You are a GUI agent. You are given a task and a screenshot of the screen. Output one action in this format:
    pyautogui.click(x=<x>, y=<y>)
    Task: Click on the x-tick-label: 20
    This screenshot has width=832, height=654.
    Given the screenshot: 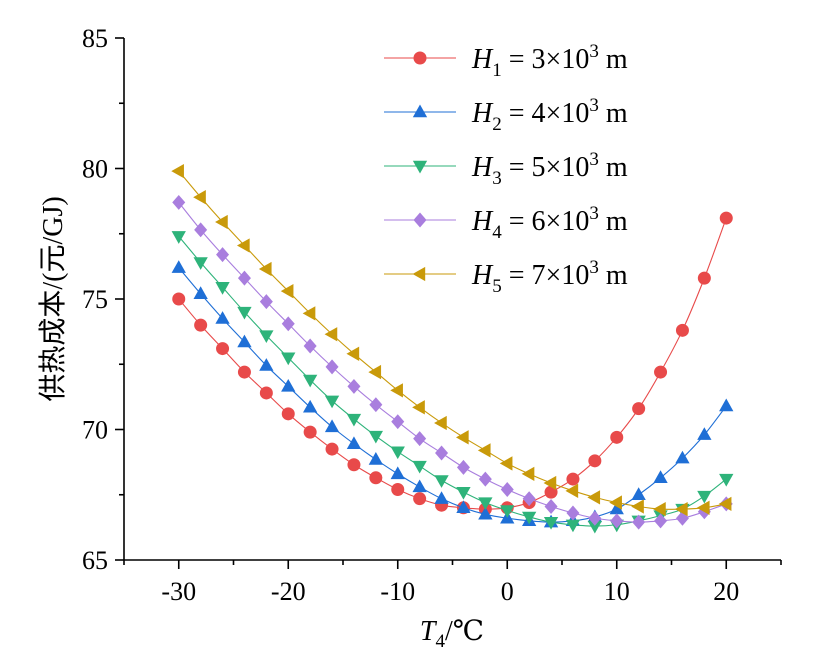 What is the action you would take?
    pyautogui.click(x=726, y=591)
    